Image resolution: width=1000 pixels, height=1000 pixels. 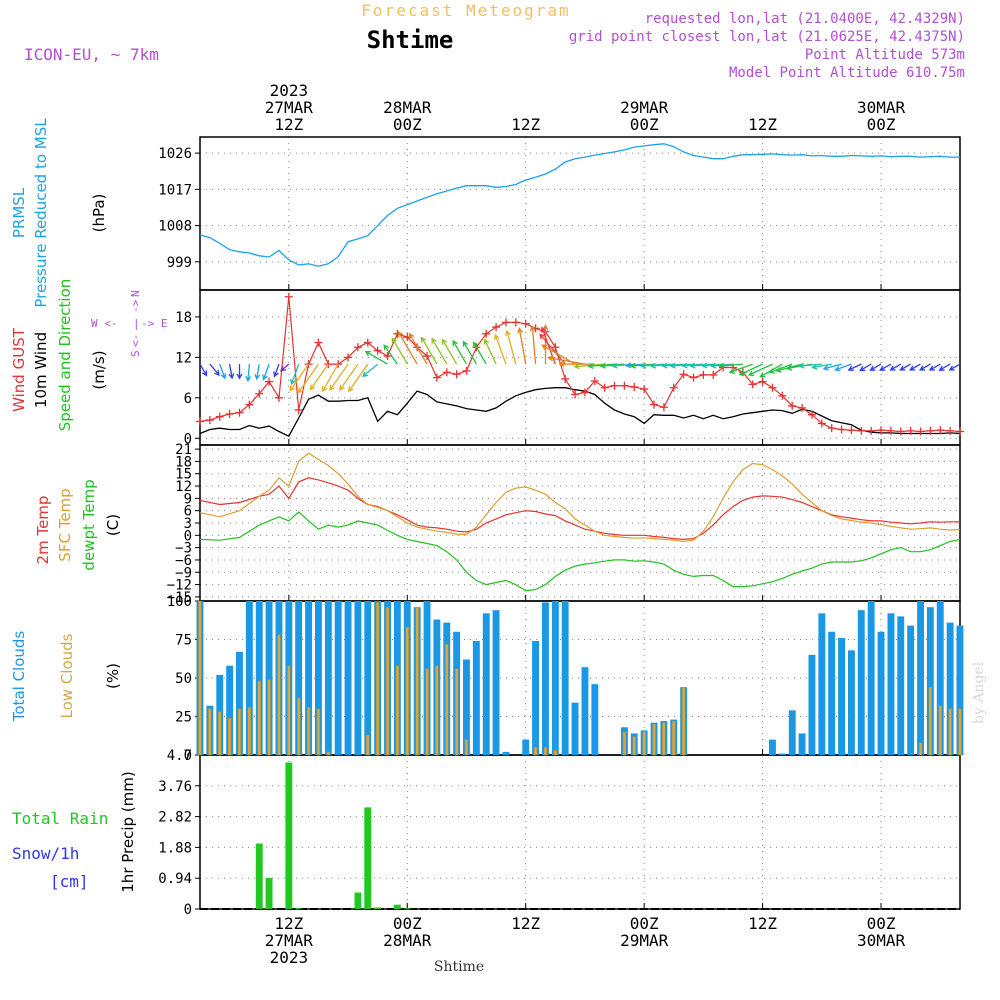 What do you see at coordinates (644, 940) in the screenshot?
I see `bottom-time-label: 29MAR` at bounding box center [644, 940].